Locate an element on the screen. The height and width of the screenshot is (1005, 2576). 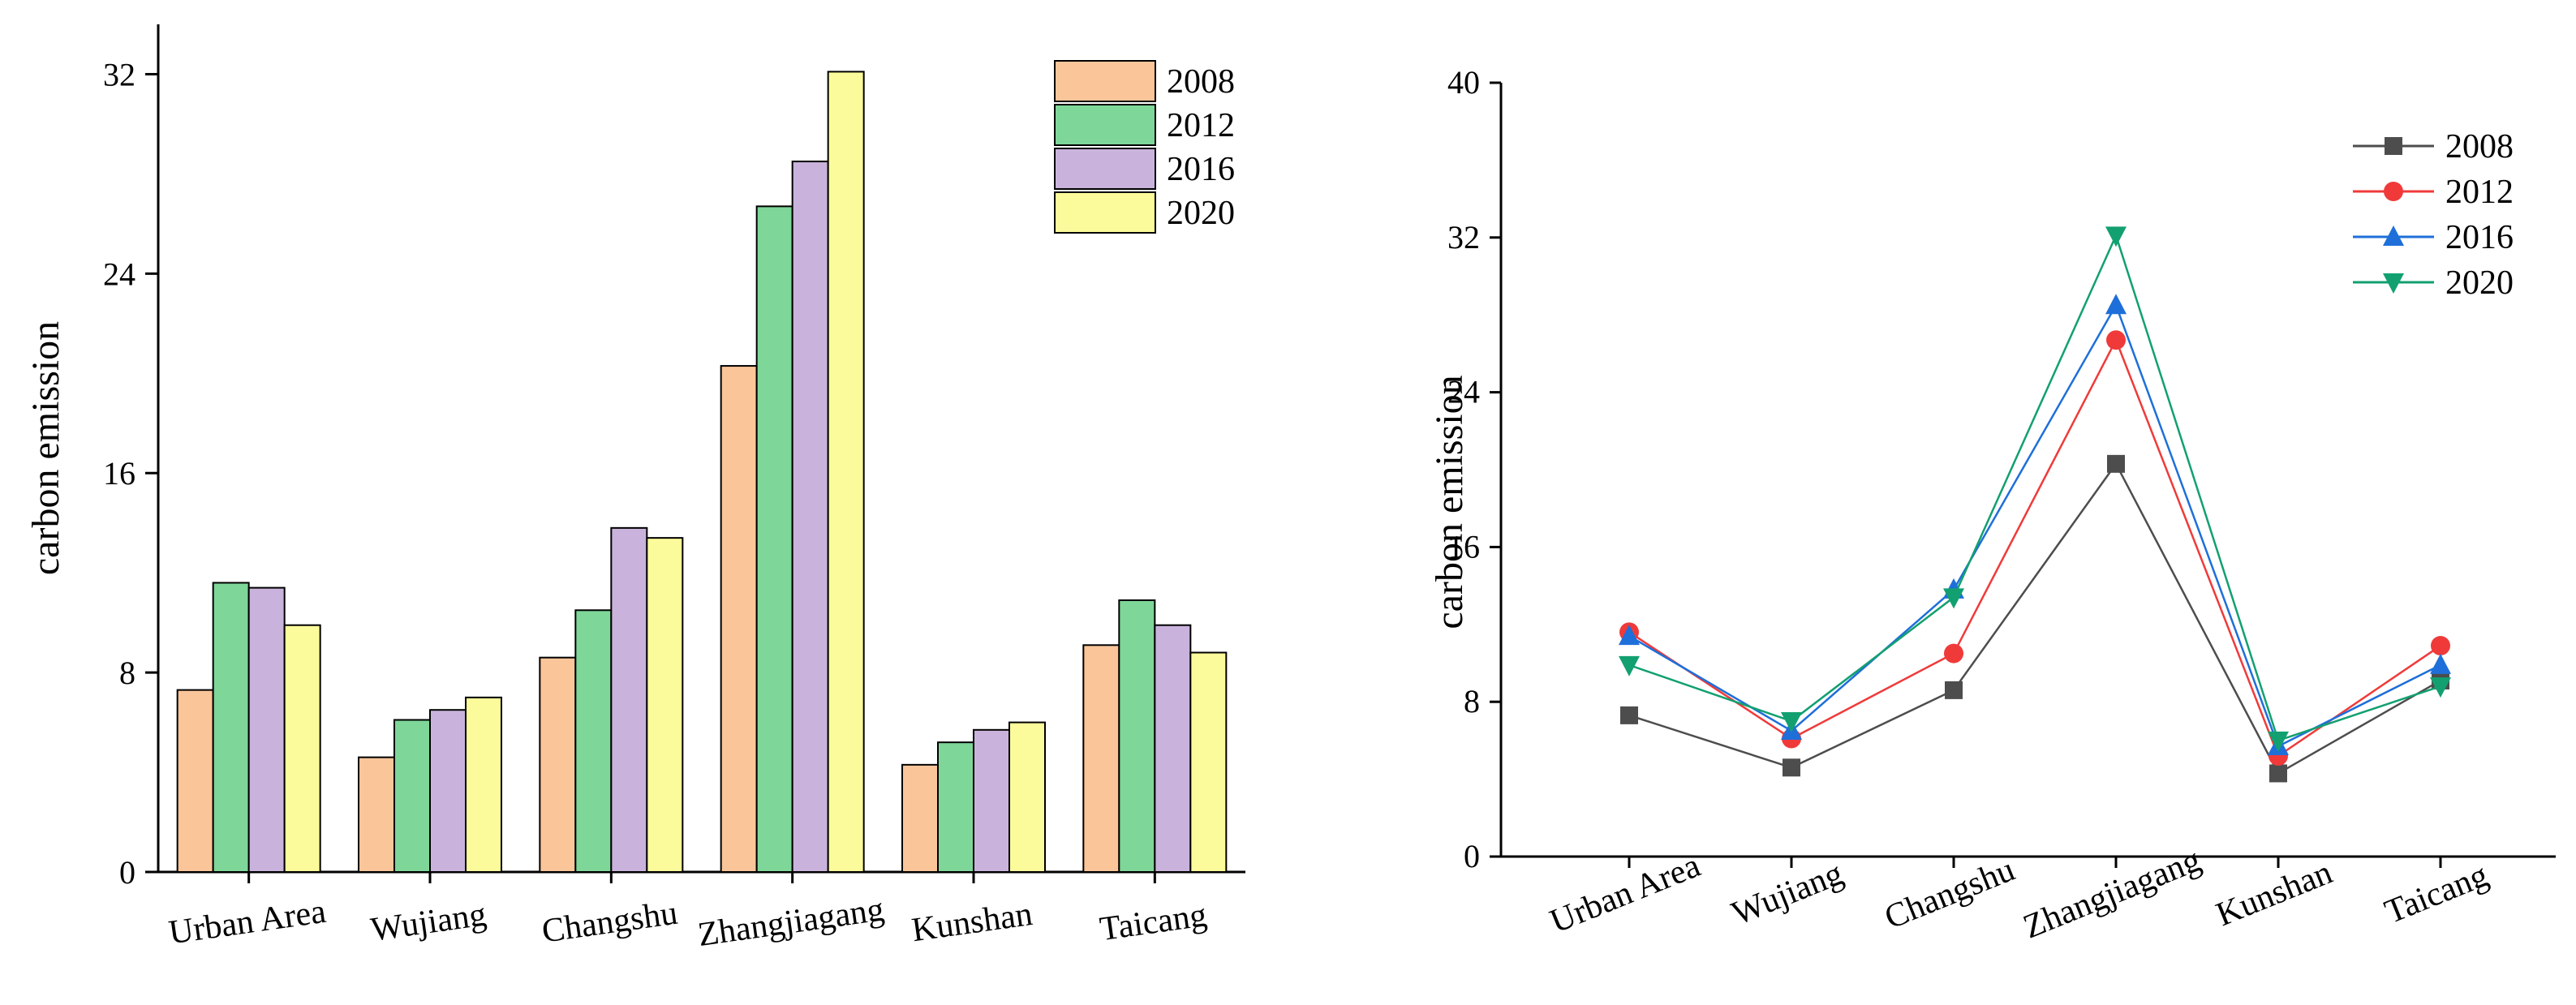
bar-kunshan-2012 is located at coordinates (956, 807).